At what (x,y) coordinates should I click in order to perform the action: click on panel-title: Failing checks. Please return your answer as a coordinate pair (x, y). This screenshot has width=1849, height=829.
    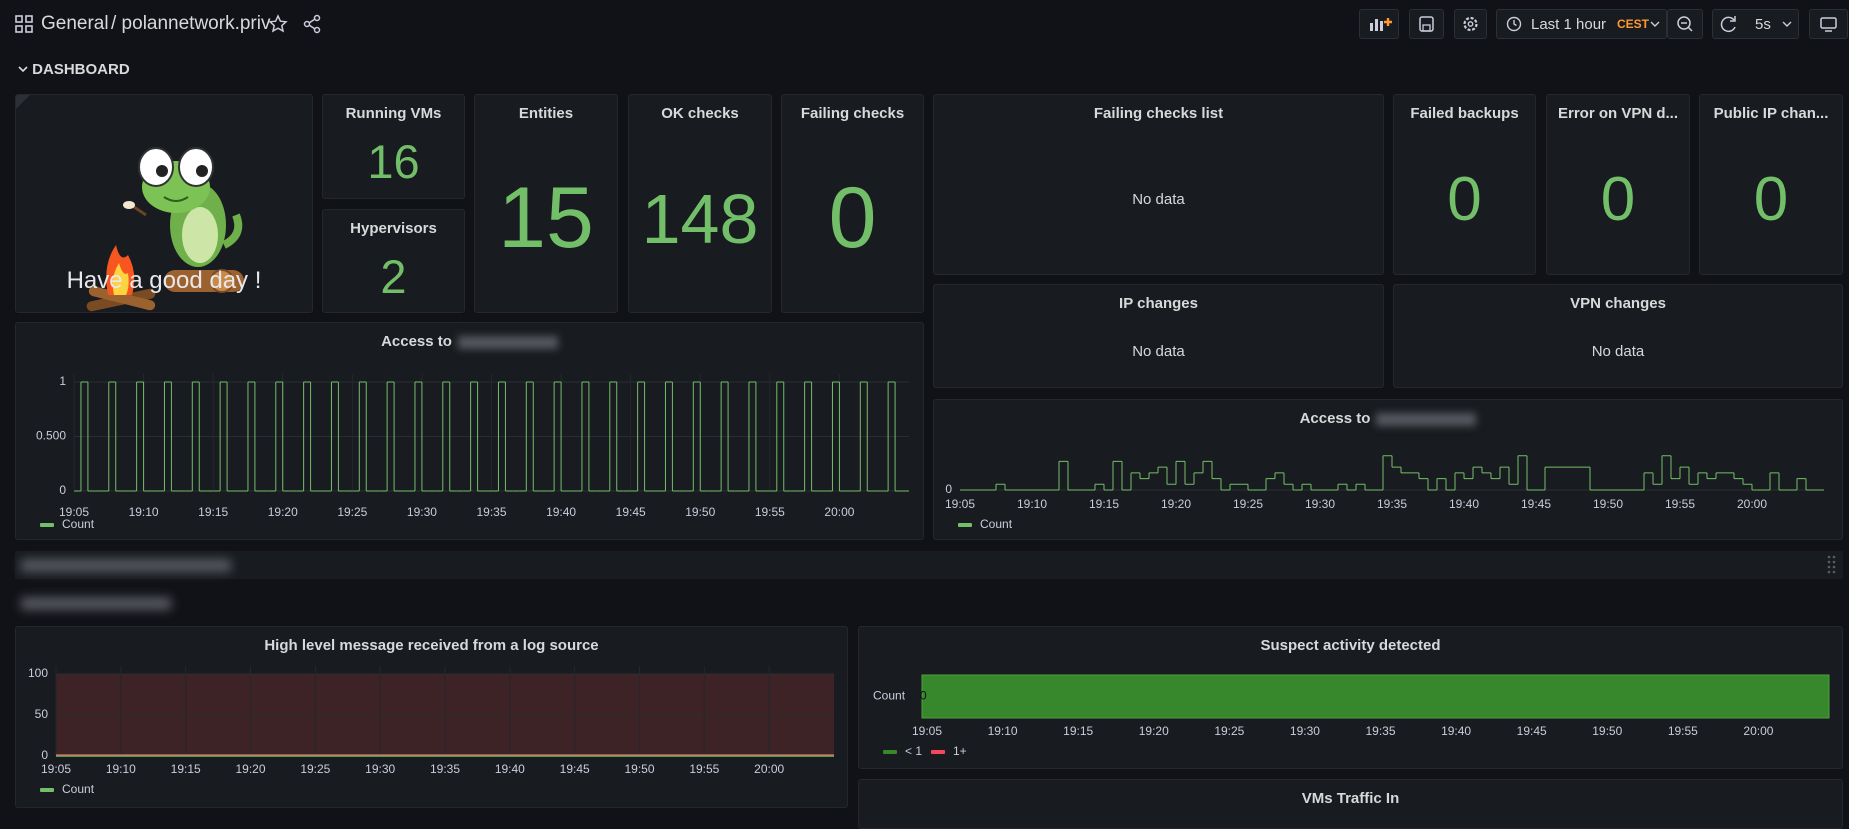
    Looking at the image, I should click on (852, 113).